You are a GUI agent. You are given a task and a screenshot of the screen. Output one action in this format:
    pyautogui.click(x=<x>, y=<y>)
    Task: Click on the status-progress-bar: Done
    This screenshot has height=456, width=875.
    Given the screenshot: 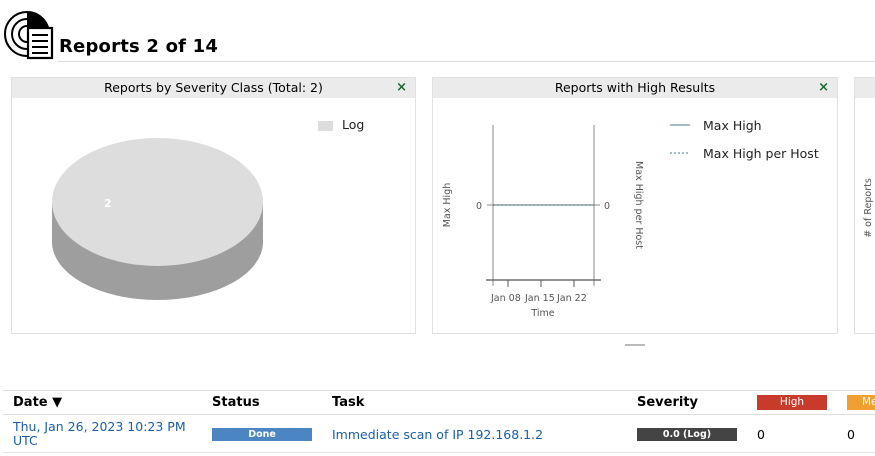 What is the action you would take?
    pyautogui.click(x=262, y=434)
    